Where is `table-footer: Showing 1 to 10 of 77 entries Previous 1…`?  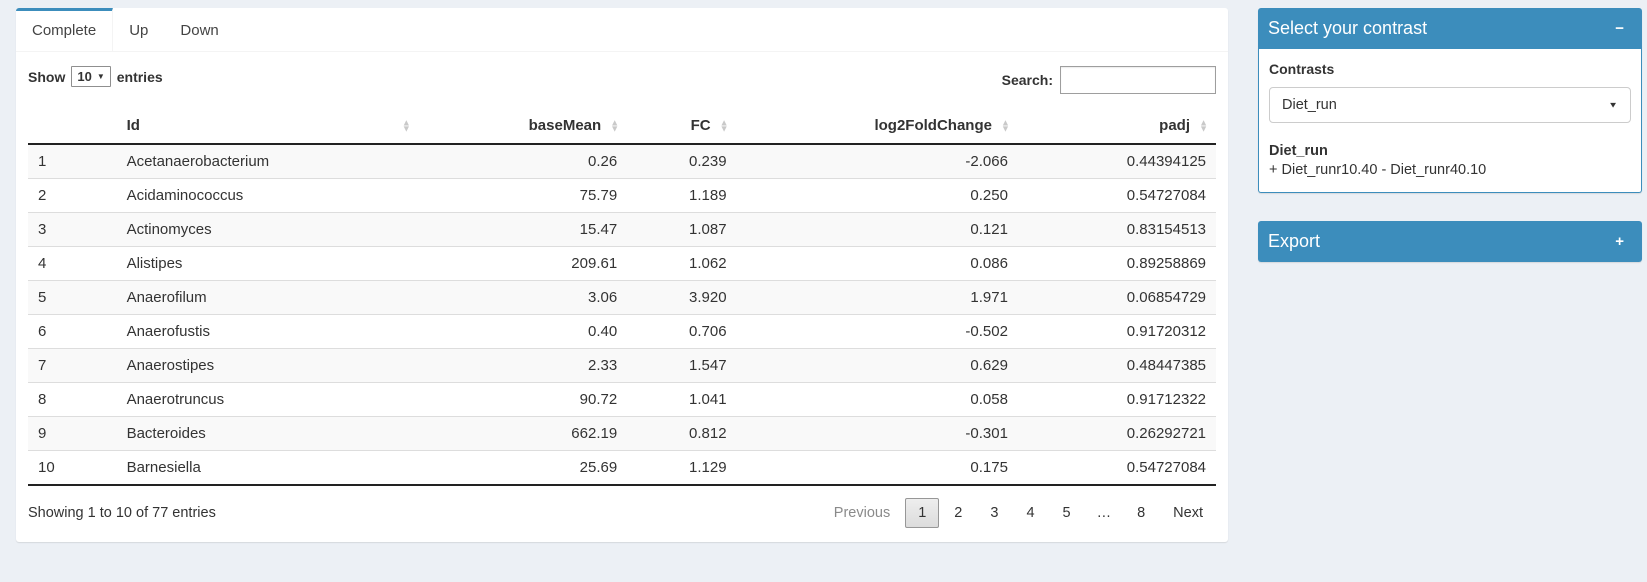
table-footer: Showing 1 to 10 of 77 entries Previous 1… is located at coordinates (622, 513).